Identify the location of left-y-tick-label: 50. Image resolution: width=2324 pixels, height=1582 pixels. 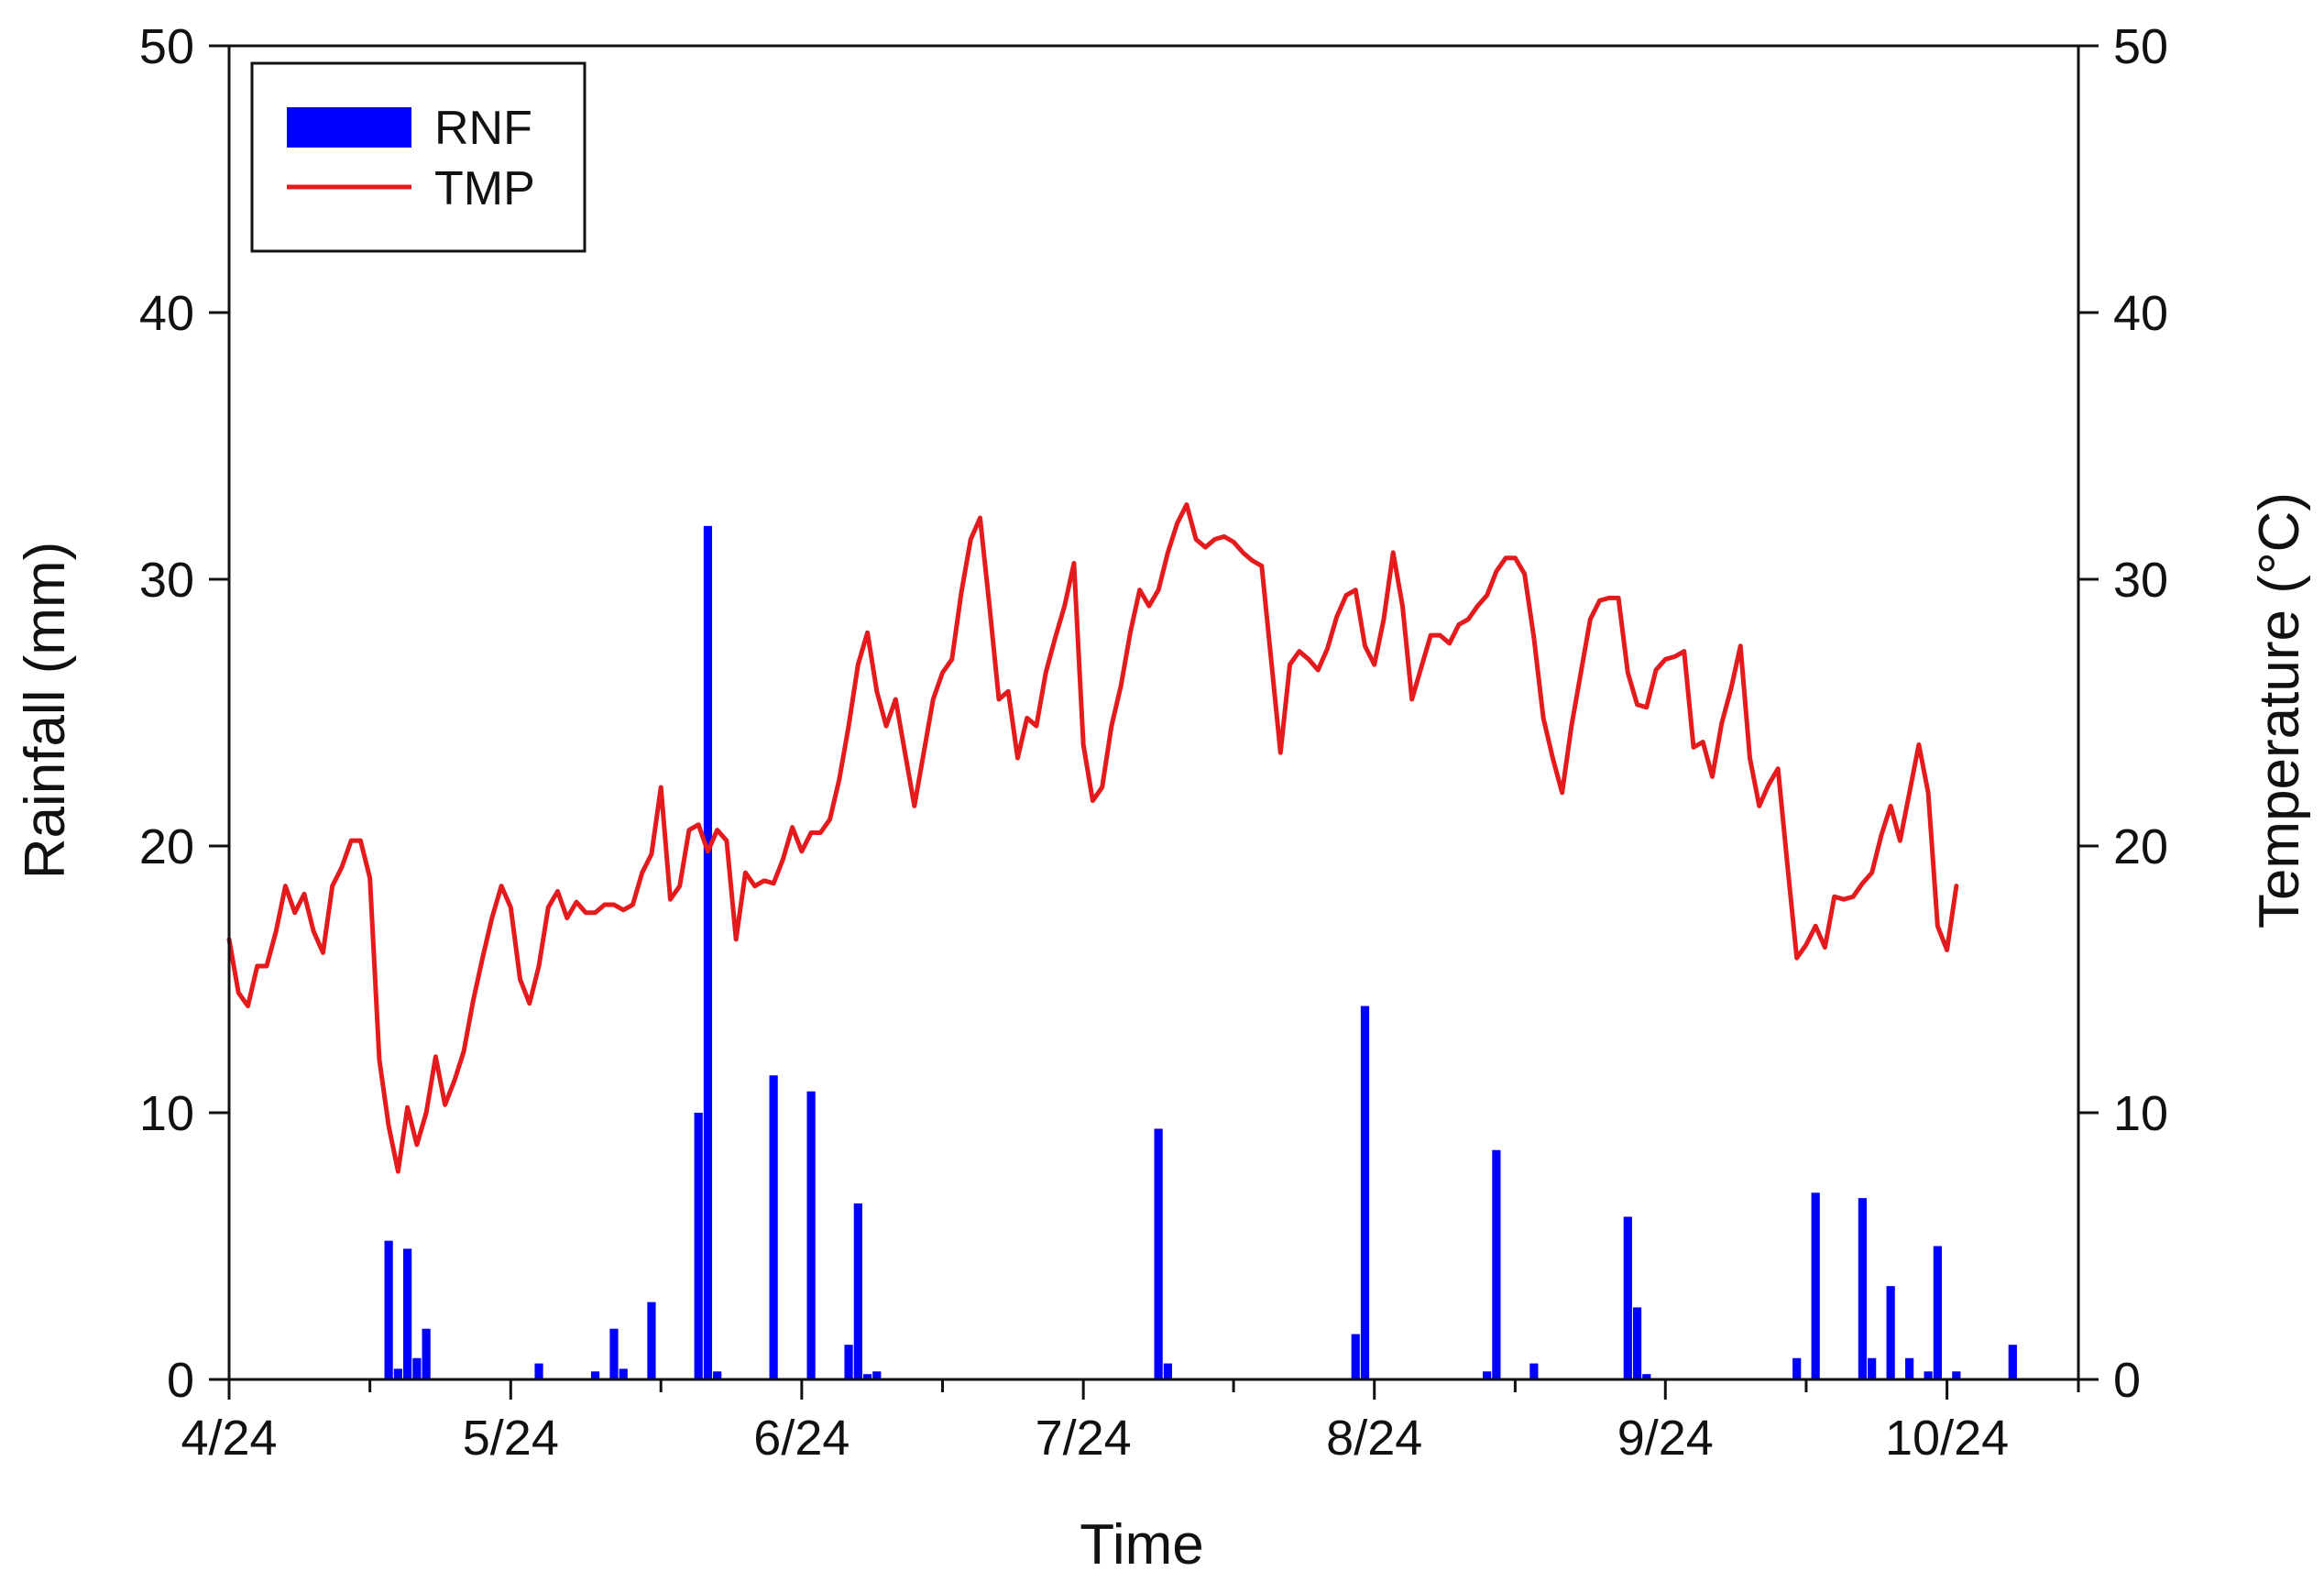
(166, 46).